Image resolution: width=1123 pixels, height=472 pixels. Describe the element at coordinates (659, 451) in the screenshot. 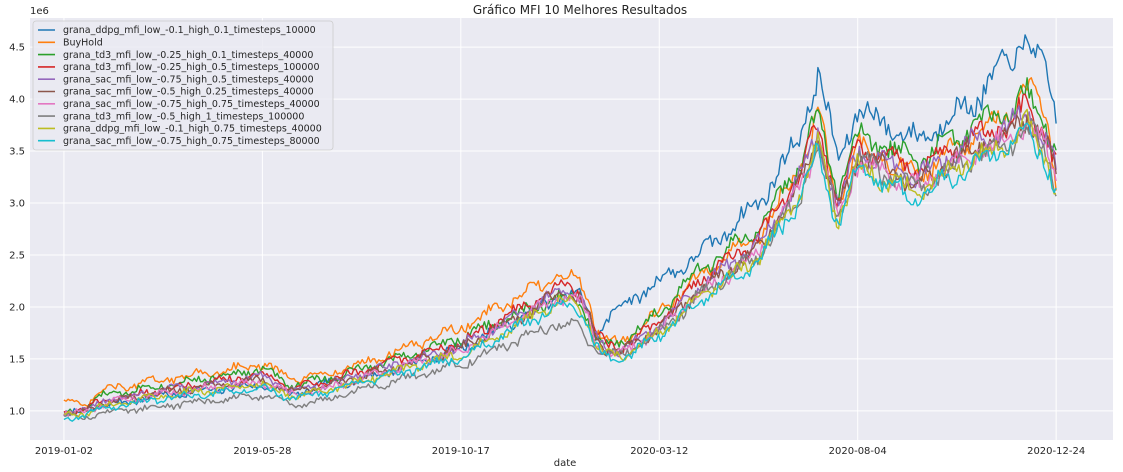

I see `x-tick-label: 2020-03-12` at that location.